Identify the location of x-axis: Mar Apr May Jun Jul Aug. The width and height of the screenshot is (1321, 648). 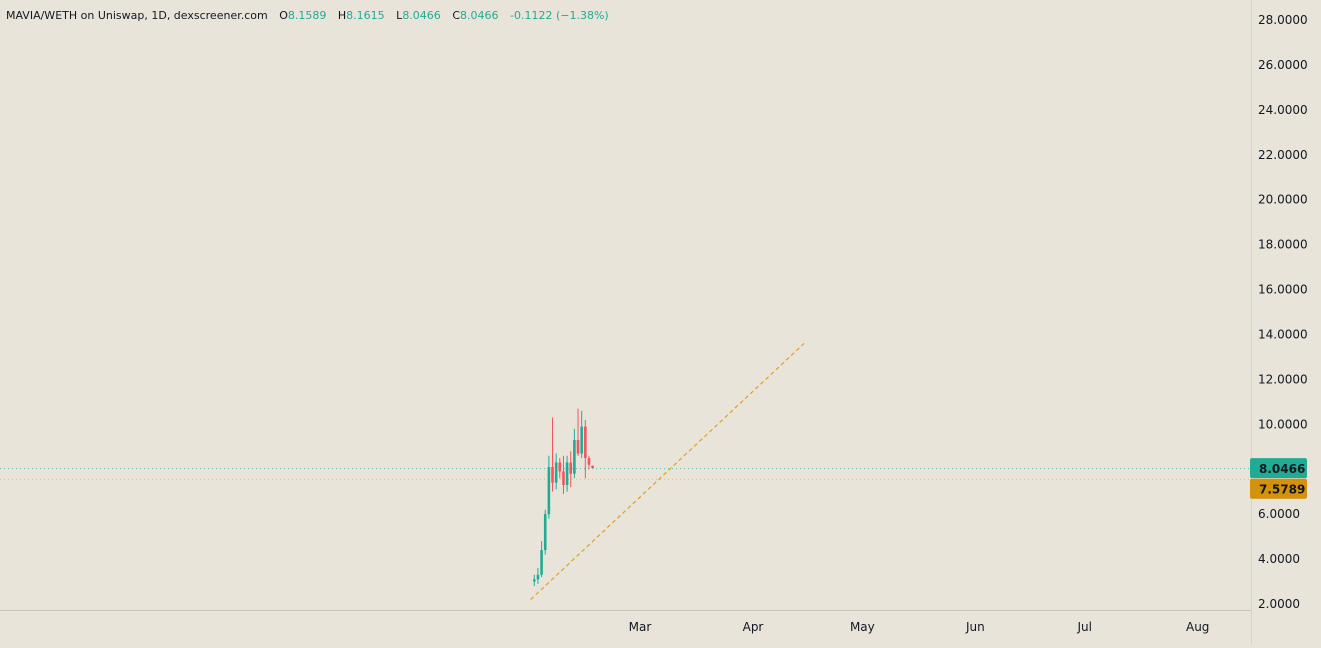
(919, 627).